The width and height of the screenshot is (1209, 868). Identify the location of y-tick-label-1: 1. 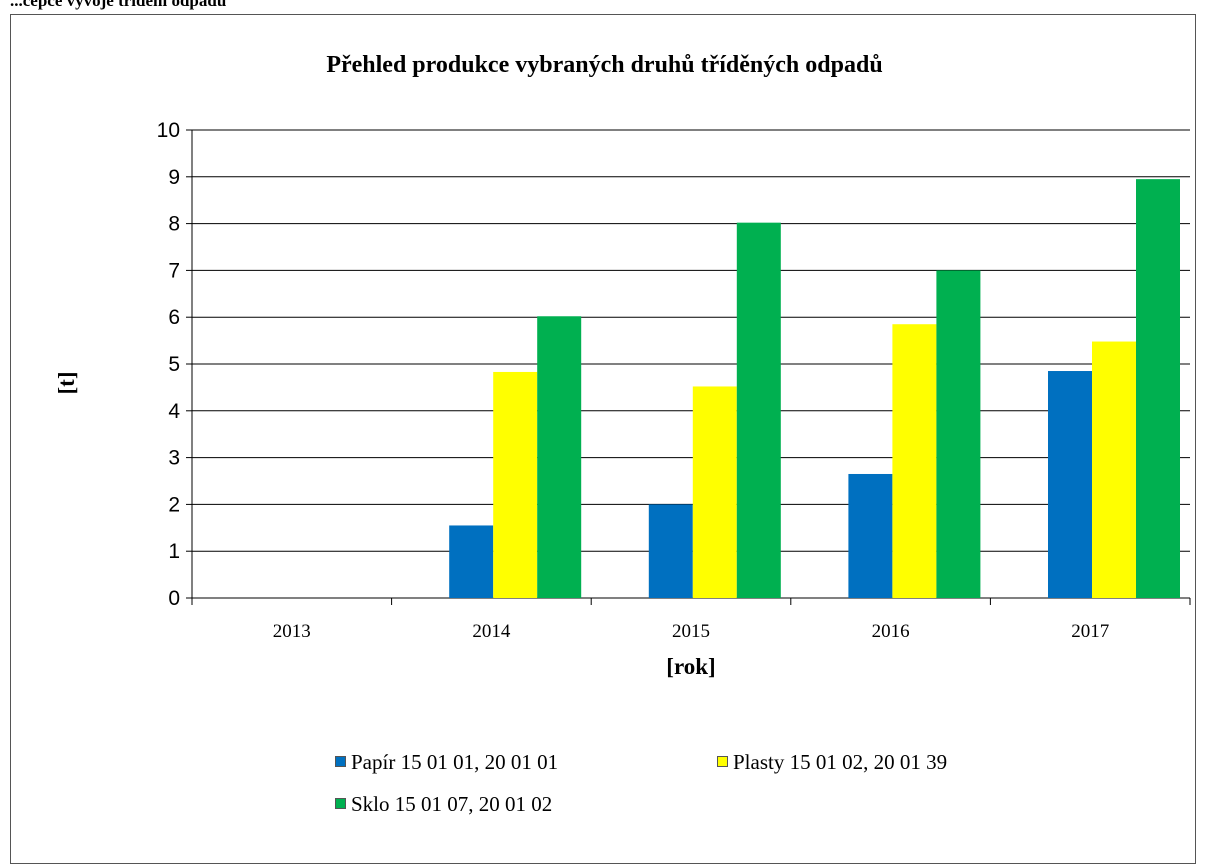
(174, 551).